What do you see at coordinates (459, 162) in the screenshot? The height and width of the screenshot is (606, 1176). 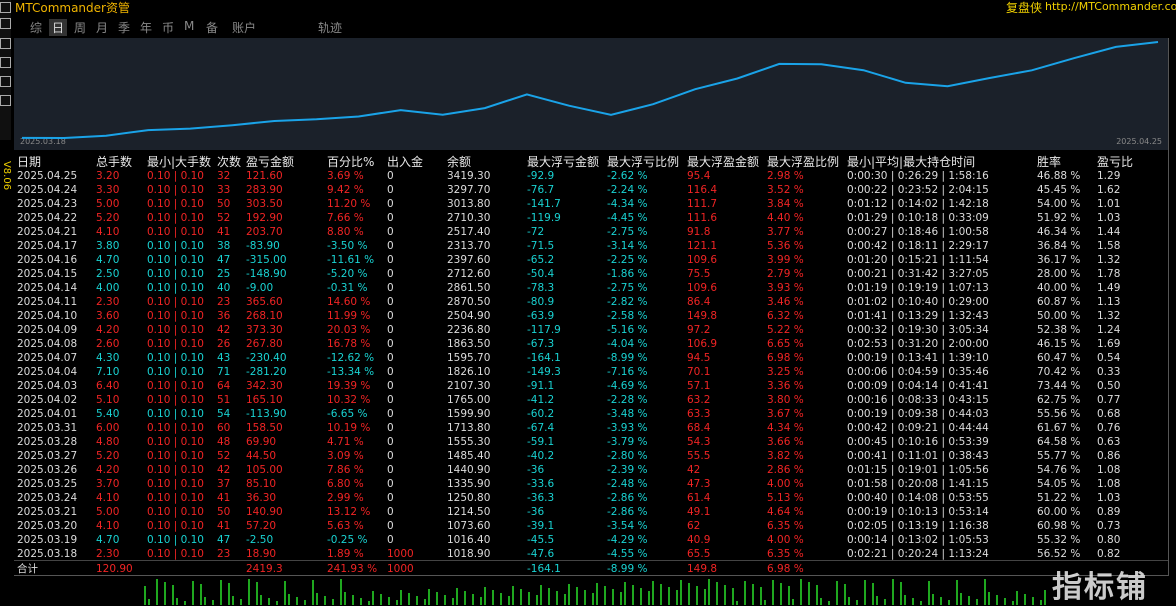 I see `column-header: 余额` at bounding box center [459, 162].